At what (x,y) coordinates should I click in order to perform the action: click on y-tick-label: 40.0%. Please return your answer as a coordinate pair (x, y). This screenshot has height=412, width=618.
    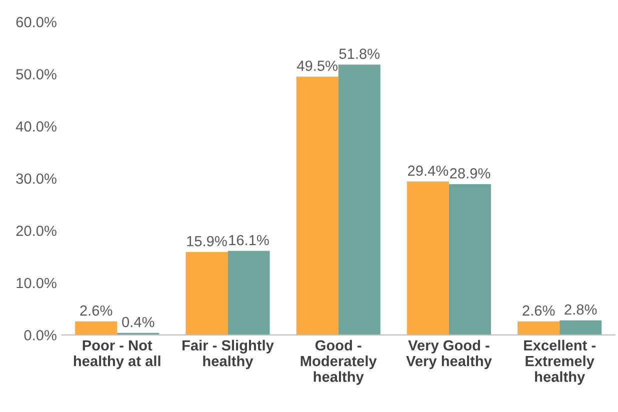
    Looking at the image, I should click on (36, 126).